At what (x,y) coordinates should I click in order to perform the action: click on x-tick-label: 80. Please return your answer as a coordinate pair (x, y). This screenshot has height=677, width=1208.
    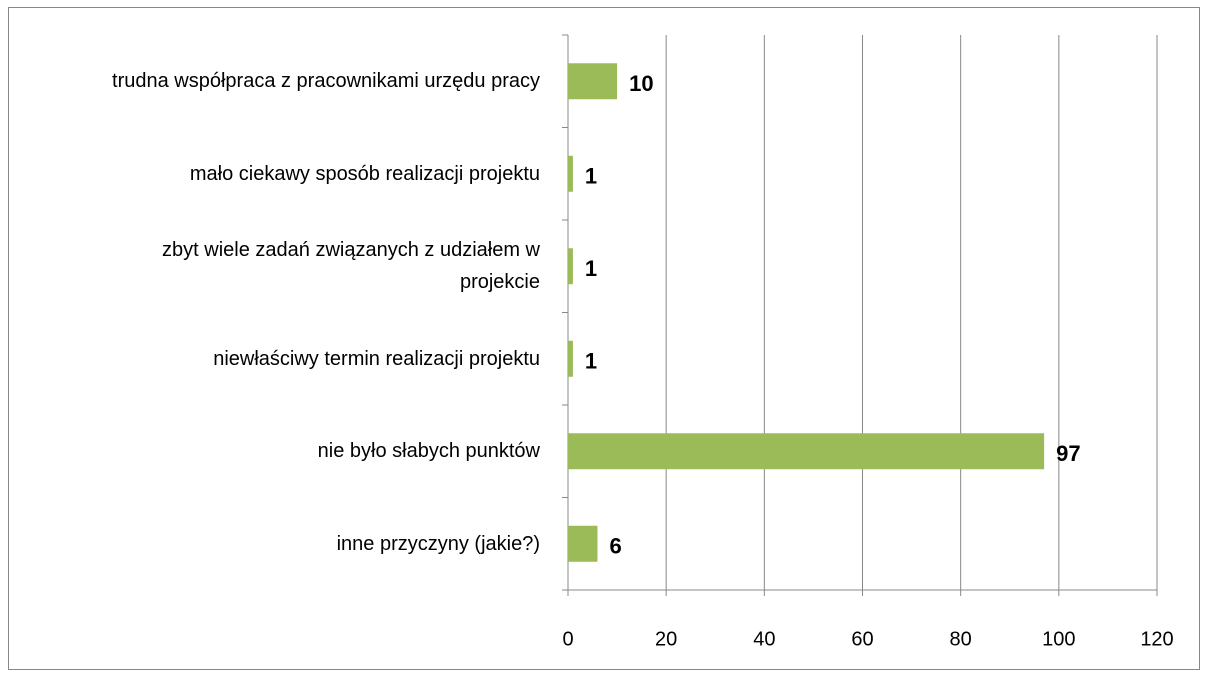
    Looking at the image, I should click on (961, 639).